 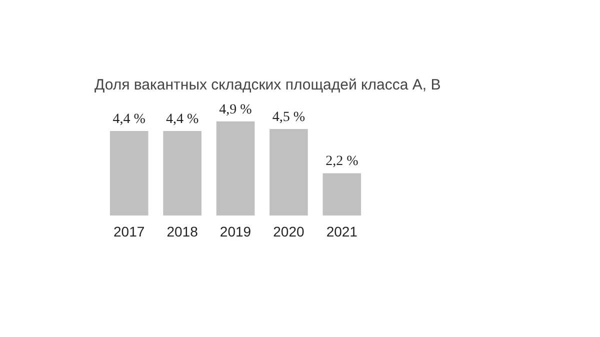 What do you see at coordinates (235, 110) in the screenshot?
I see `data-label: 4,9 %` at bounding box center [235, 110].